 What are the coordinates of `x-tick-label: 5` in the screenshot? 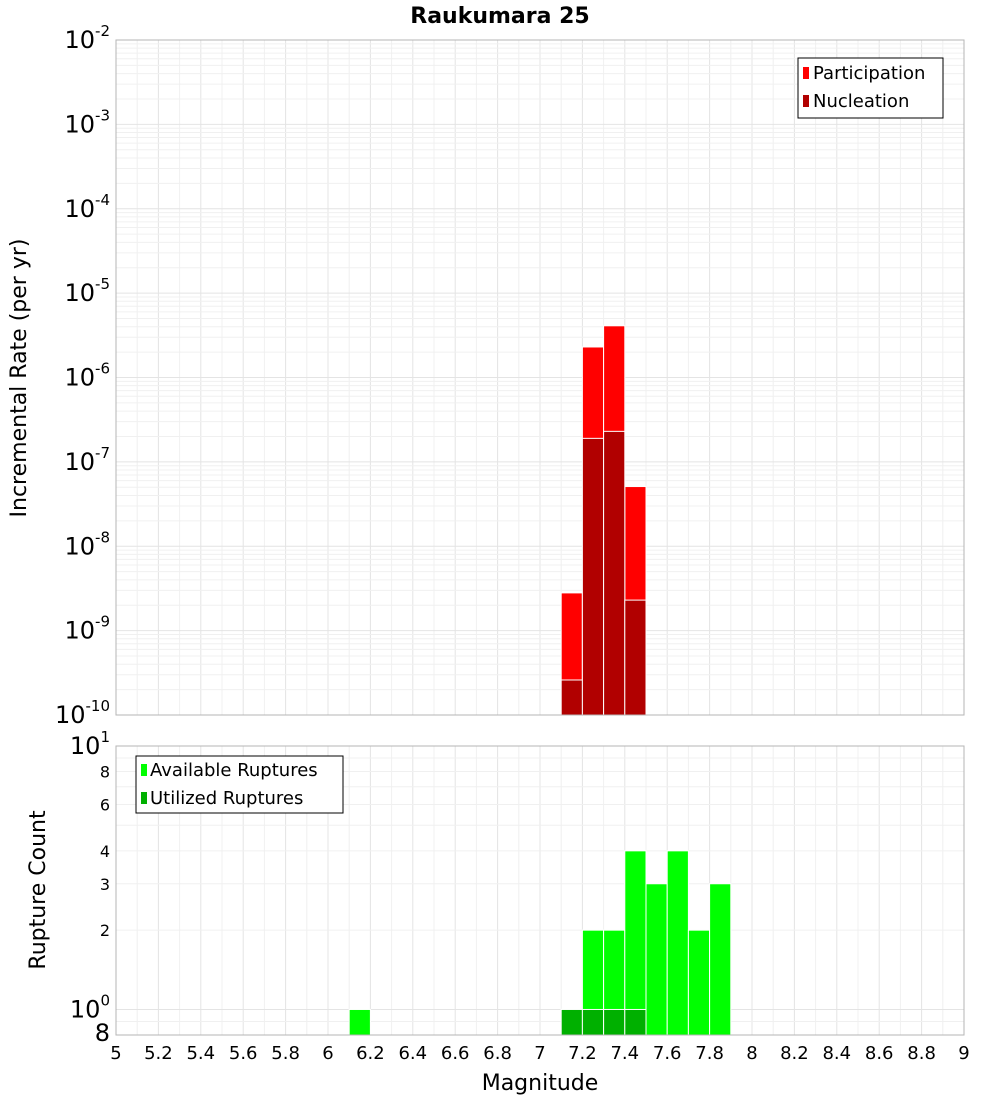 It's located at (115, 1053).